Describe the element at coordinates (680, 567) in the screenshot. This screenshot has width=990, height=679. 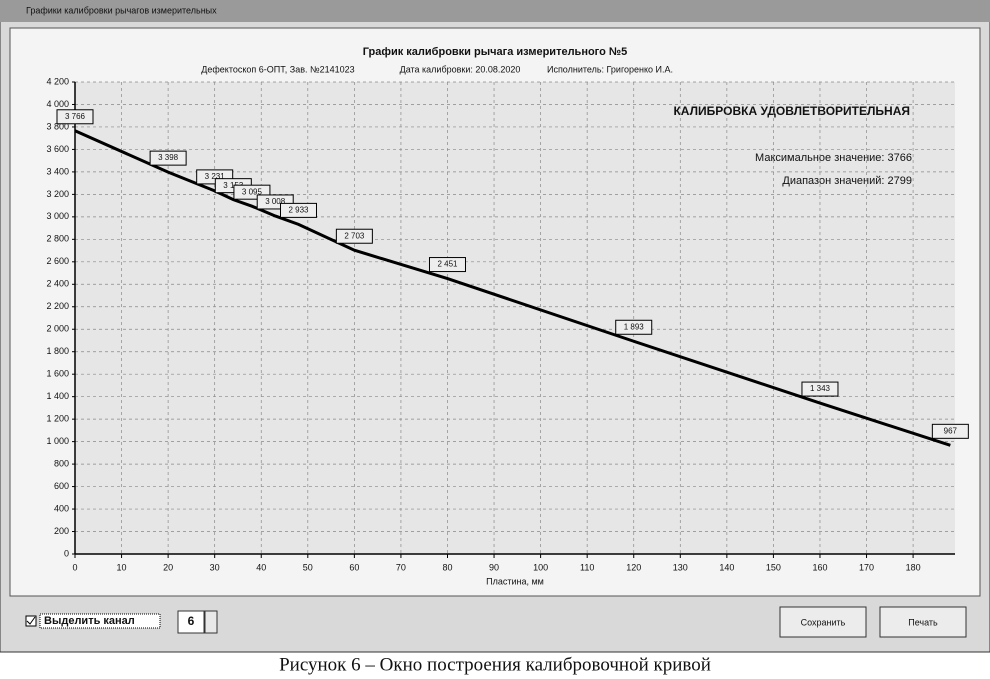
I see `x-tick-label: 130` at that location.